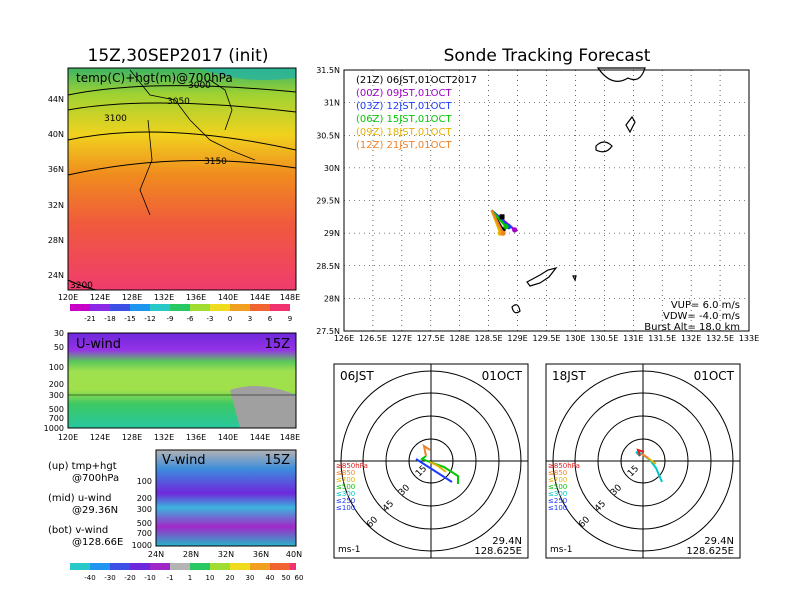 The height and width of the screenshot is (612, 792). What do you see at coordinates (692, 327) in the screenshot?
I see `burst-altitude: Burst Alt= 18.0 km` at bounding box center [692, 327].